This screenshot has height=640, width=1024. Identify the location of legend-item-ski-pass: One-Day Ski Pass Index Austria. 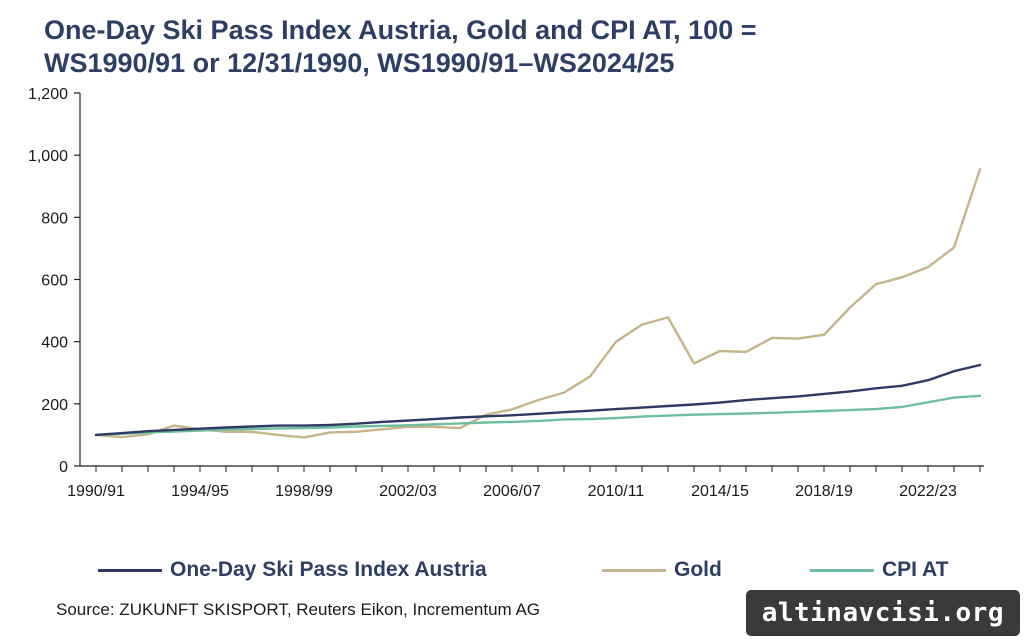
(292, 570).